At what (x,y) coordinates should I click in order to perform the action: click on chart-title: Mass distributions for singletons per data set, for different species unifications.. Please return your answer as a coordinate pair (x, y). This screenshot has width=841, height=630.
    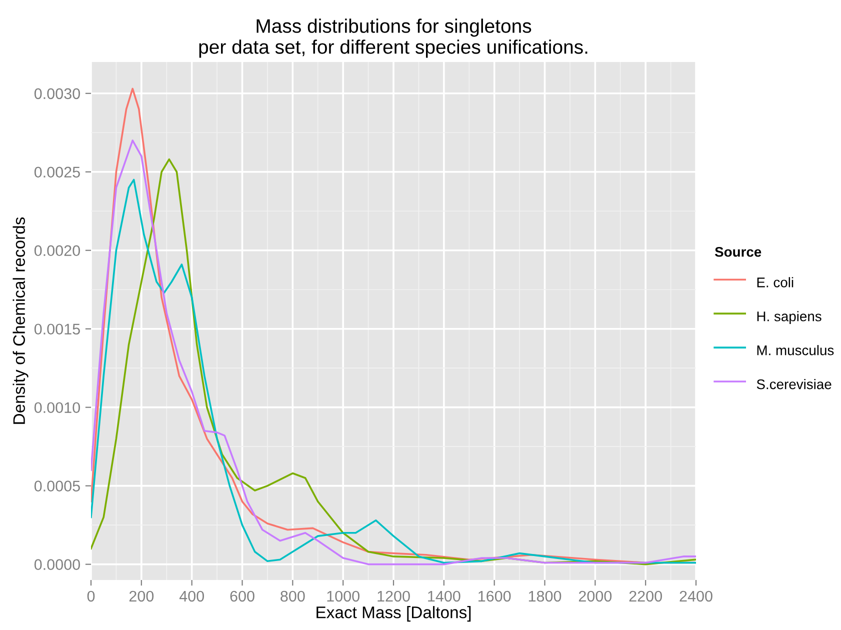
    Looking at the image, I should click on (393, 38).